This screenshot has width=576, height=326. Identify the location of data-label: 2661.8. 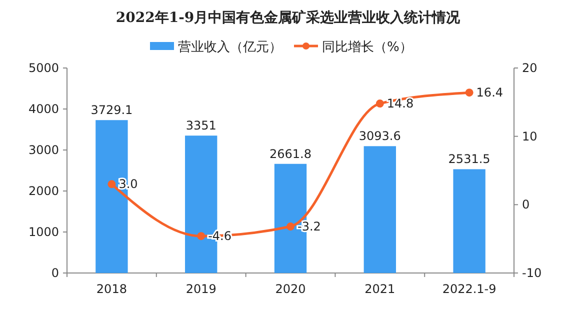
(291, 153).